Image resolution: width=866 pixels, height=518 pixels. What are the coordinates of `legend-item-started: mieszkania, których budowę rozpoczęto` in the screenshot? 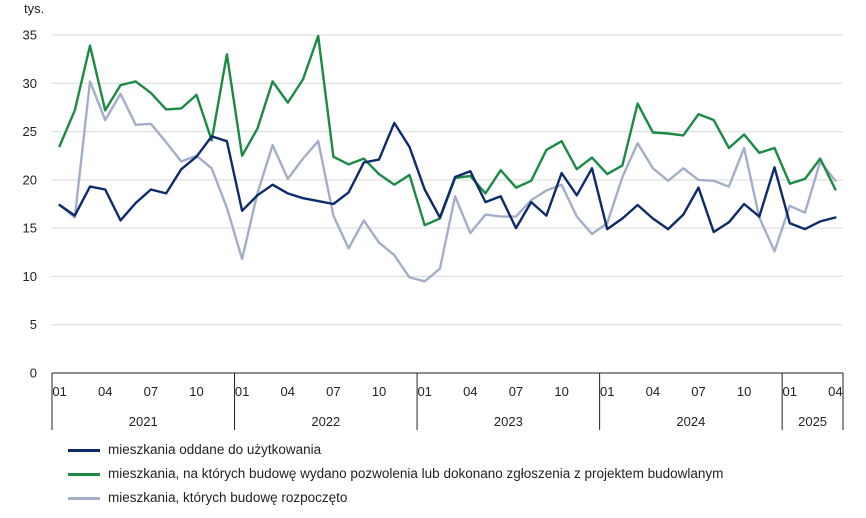 It's located at (395, 498).